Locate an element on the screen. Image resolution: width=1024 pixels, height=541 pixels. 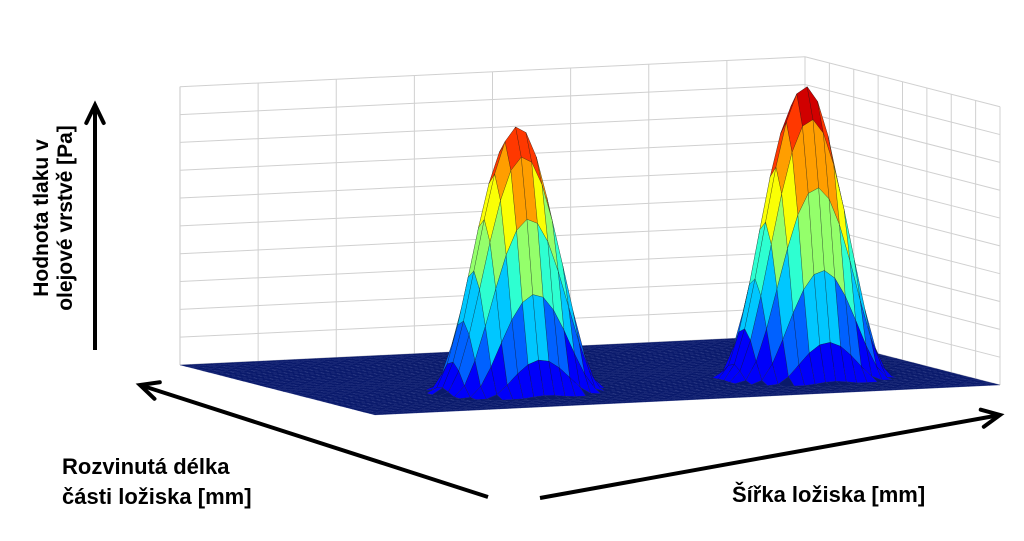
x-axis-arrow-head is located at coordinates (148, 390).